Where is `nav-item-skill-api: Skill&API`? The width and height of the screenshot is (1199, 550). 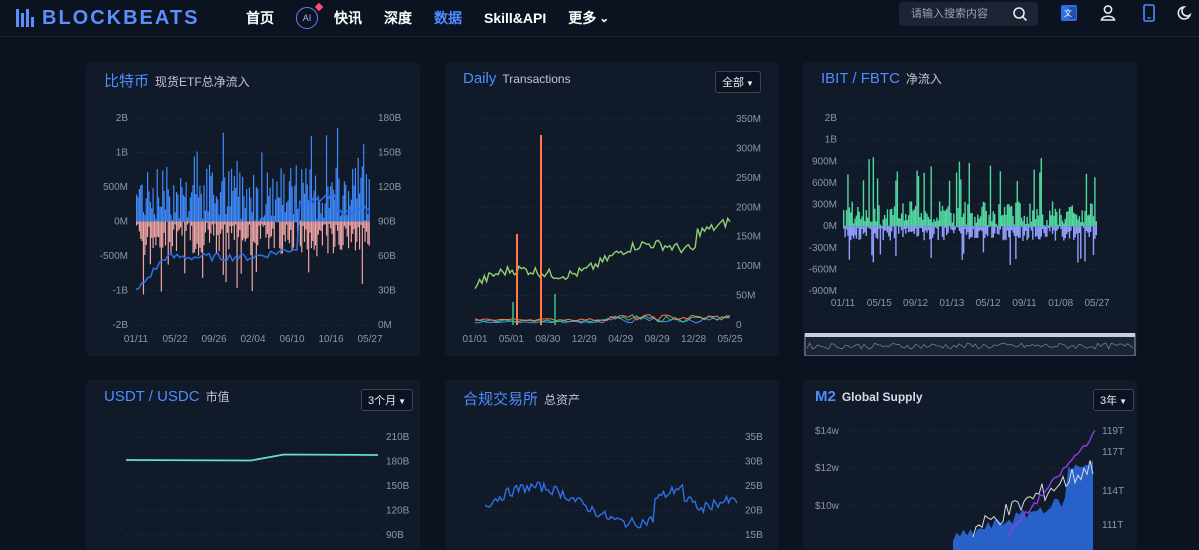
nav-item-skill-api: Skill&API is located at coordinates (515, 18).